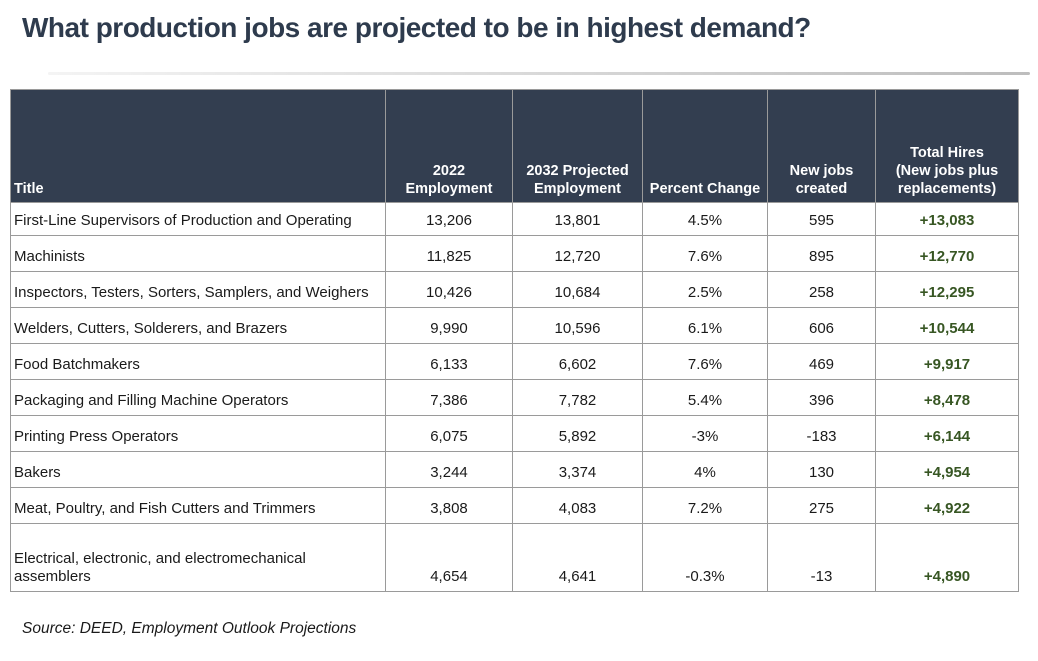 This screenshot has height=661, width=1038. I want to click on job-title-cell: Welders, Cutters, Solderers, and Brazers, so click(198, 325).